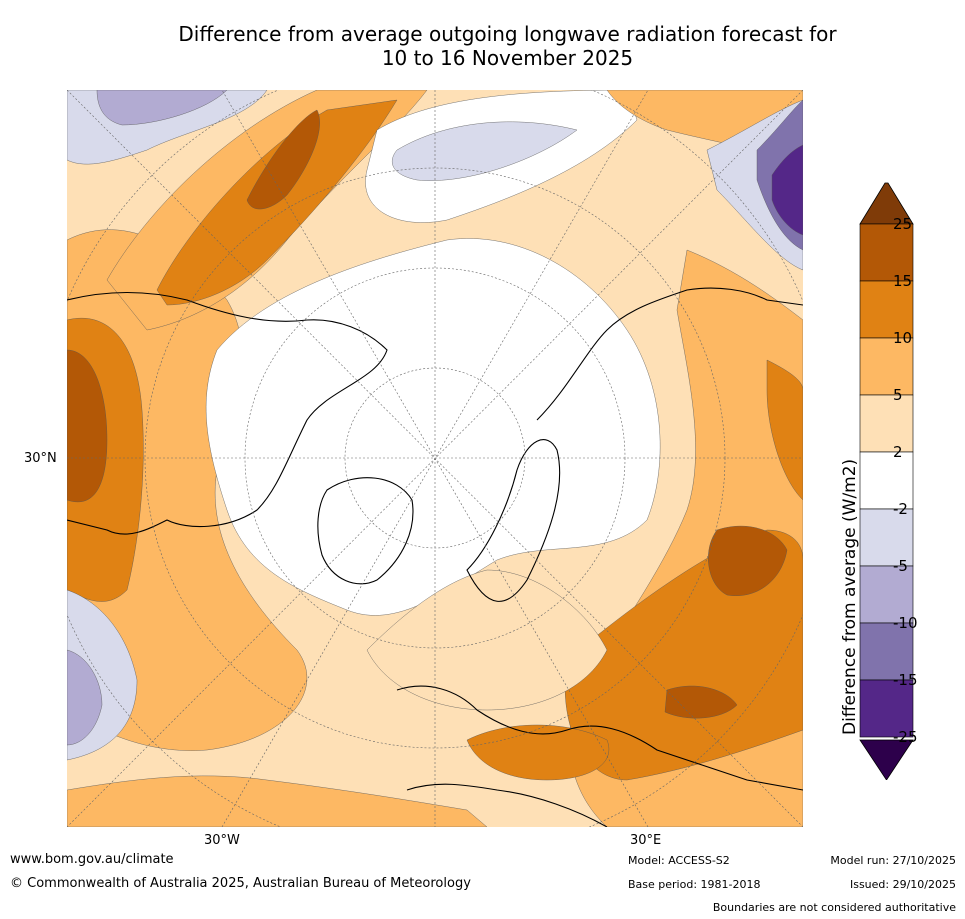 Image resolution: width=965 pixels, height=919 pixels. What do you see at coordinates (227, 413) in the screenshot?
I see `coastline-north-america` at bounding box center [227, 413].